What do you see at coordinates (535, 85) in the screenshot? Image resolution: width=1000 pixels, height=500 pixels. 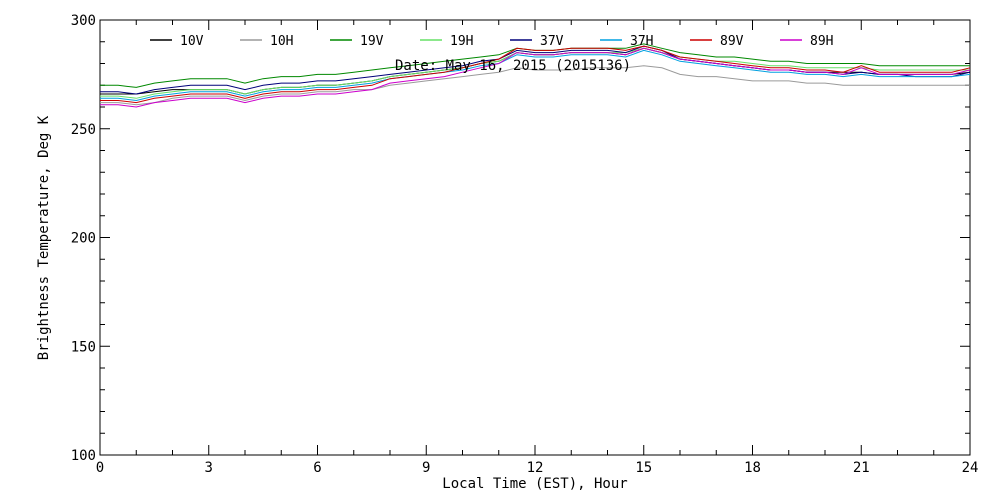 I see `series-line-10h` at bounding box center [535, 85].